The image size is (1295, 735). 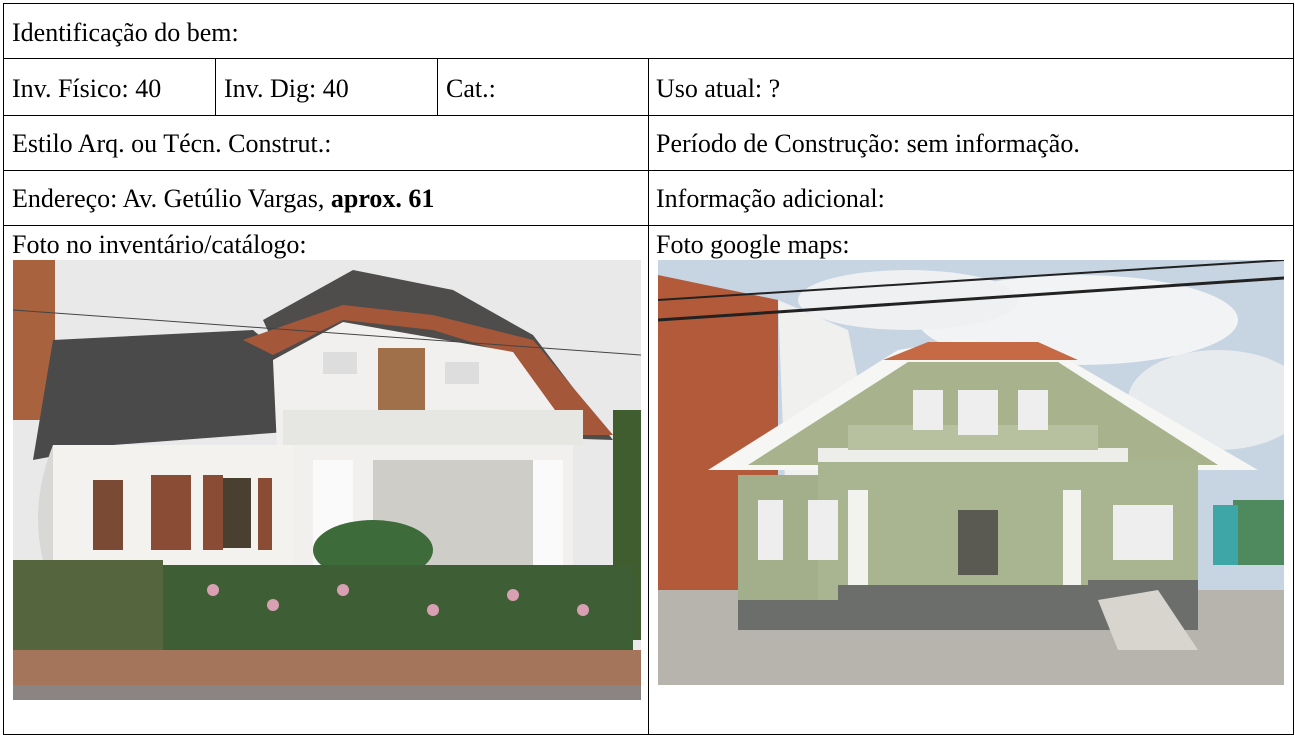 What do you see at coordinates (868, 143) in the screenshot?
I see `field: Período de Construção: sem informação.` at bounding box center [868, 143].